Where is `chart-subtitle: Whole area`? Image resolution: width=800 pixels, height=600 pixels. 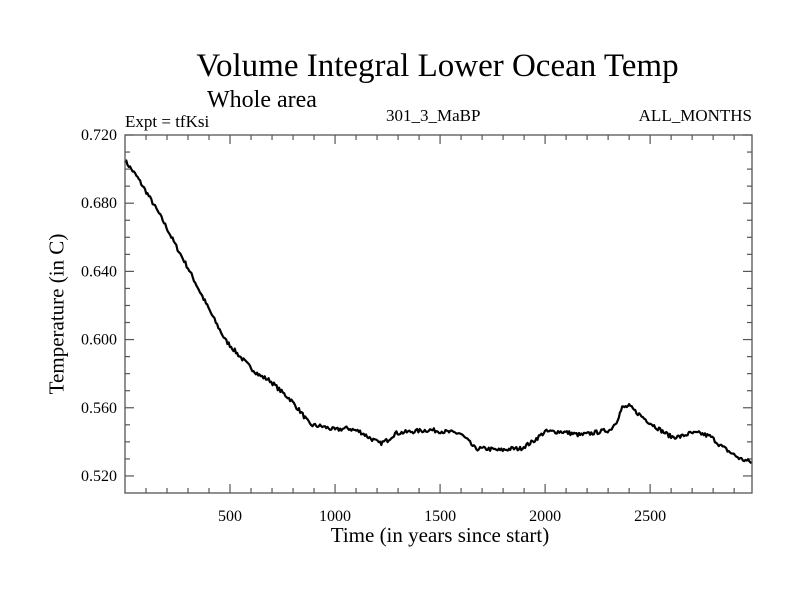
chart-subtitle: Whole area is located at coordinates (262, 100).